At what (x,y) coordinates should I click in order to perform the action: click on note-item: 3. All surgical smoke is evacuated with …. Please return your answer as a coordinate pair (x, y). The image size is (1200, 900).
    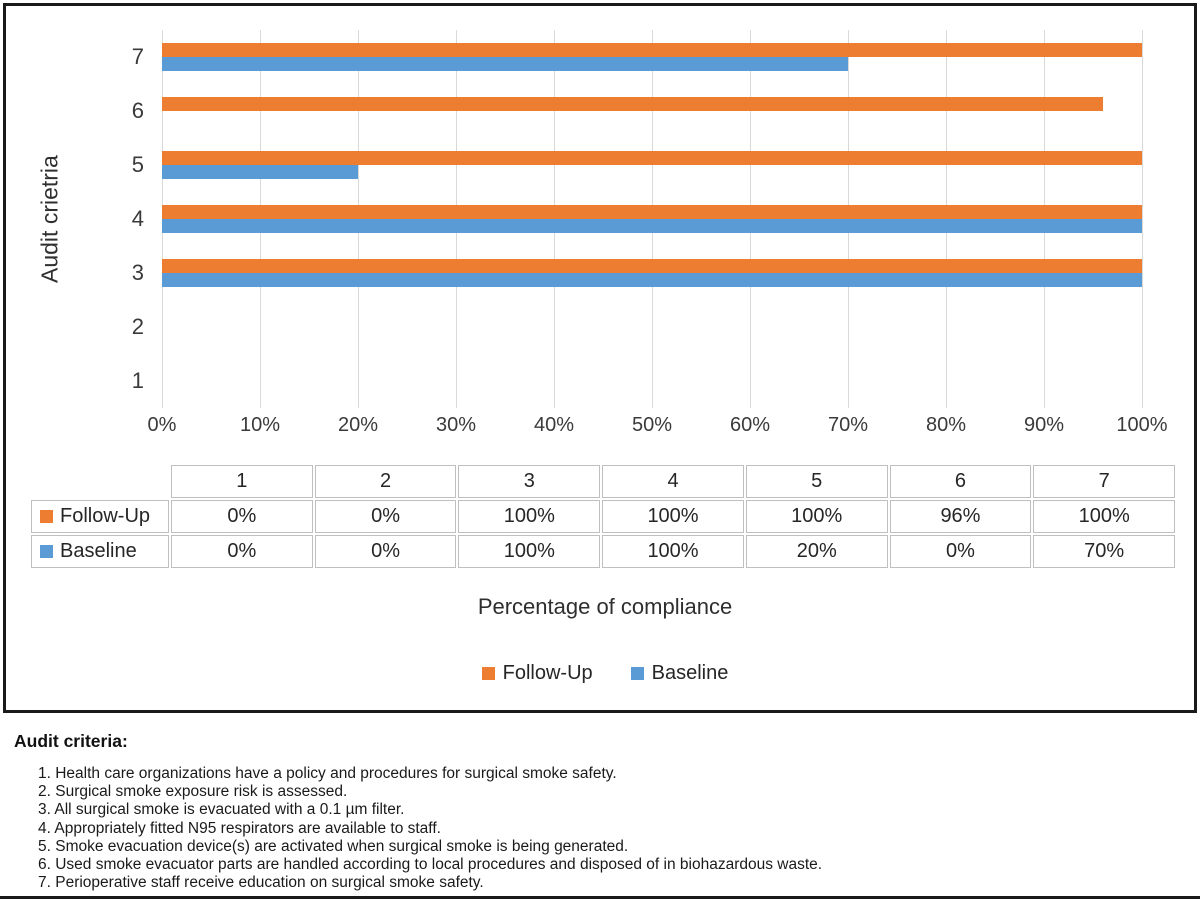
    Looking at the image, I should click on (221, 810).